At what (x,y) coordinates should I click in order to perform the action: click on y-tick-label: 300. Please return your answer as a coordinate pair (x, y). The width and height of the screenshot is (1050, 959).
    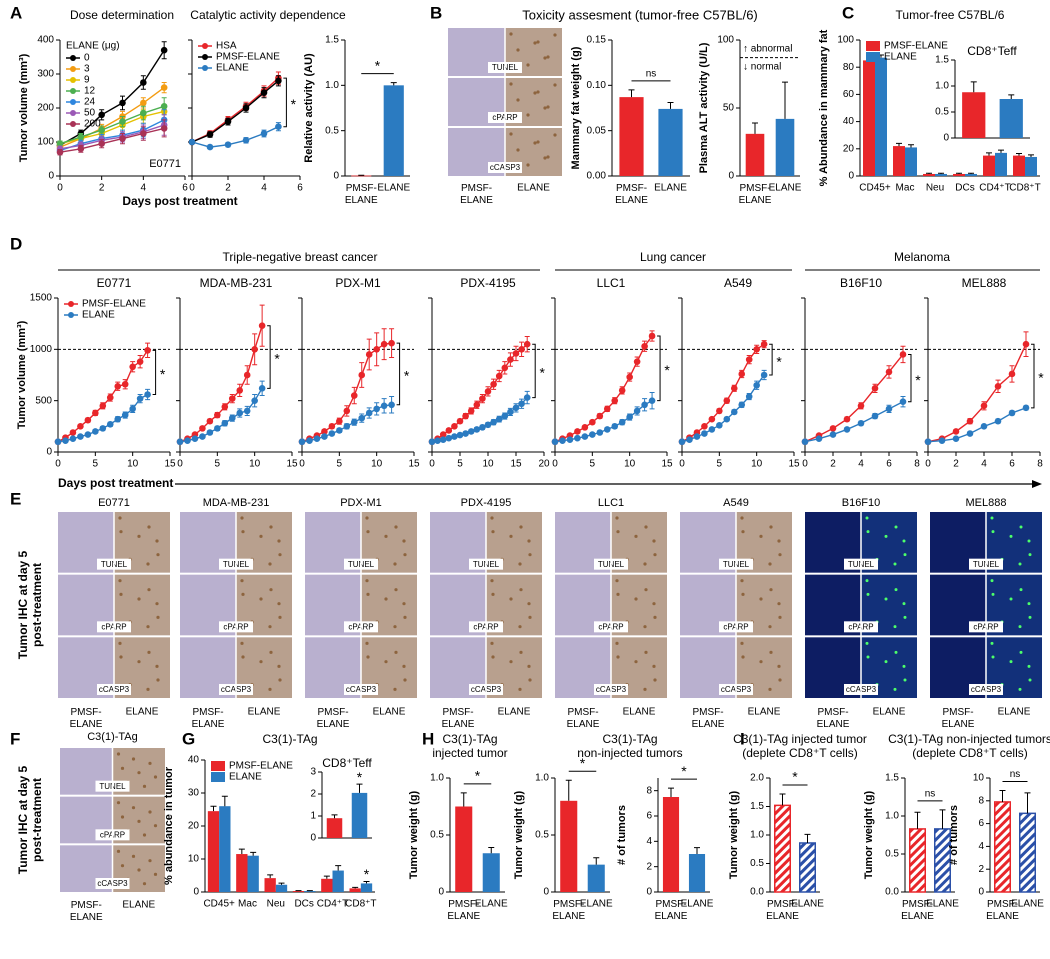
    Looking at the image, I should click on (45, 74).